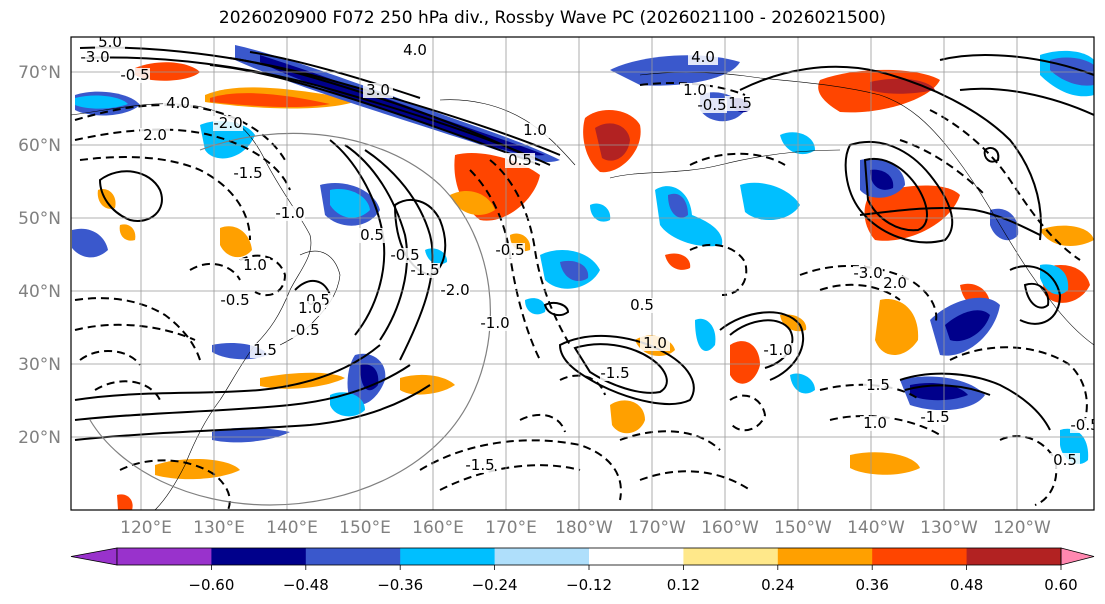 This screenshot has width=1105, height=604. Describe the element at coordinates (1077, 556) in the screenshot. I see `colorbar-extend-high` at that location.